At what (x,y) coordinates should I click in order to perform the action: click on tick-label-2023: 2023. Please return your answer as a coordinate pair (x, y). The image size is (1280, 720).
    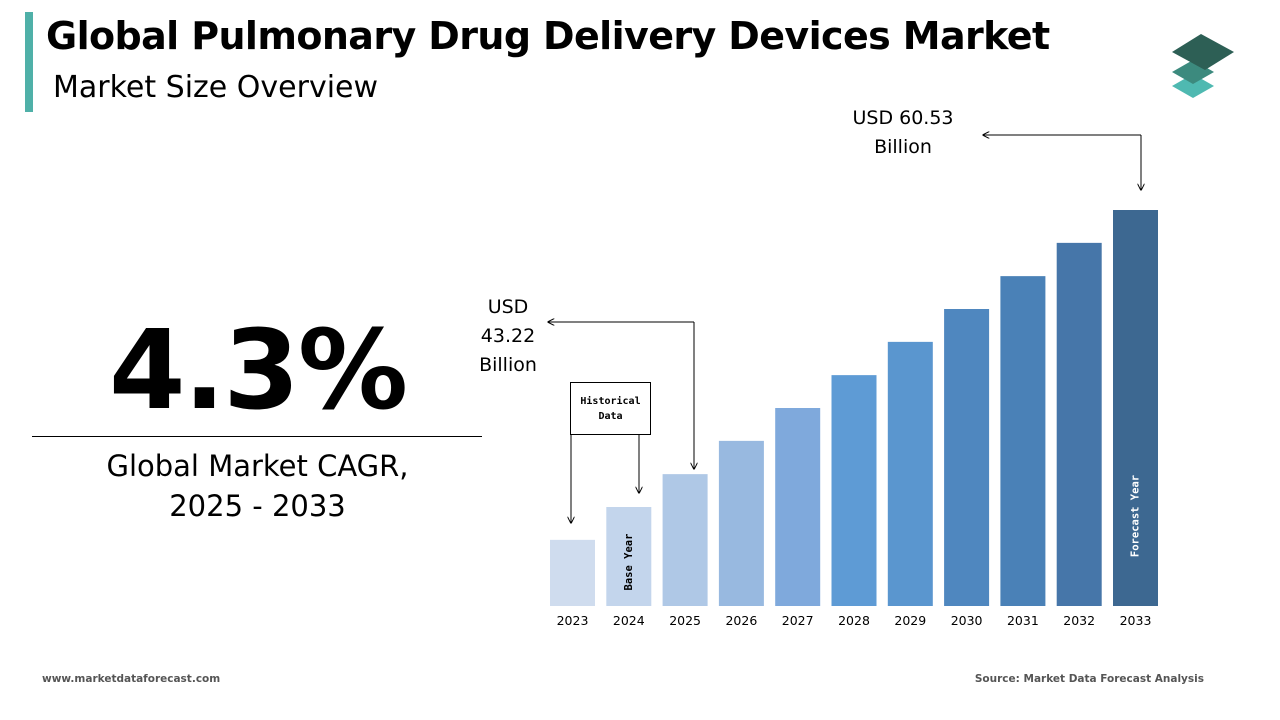
    Looking at the image, I should click on (573, 620).